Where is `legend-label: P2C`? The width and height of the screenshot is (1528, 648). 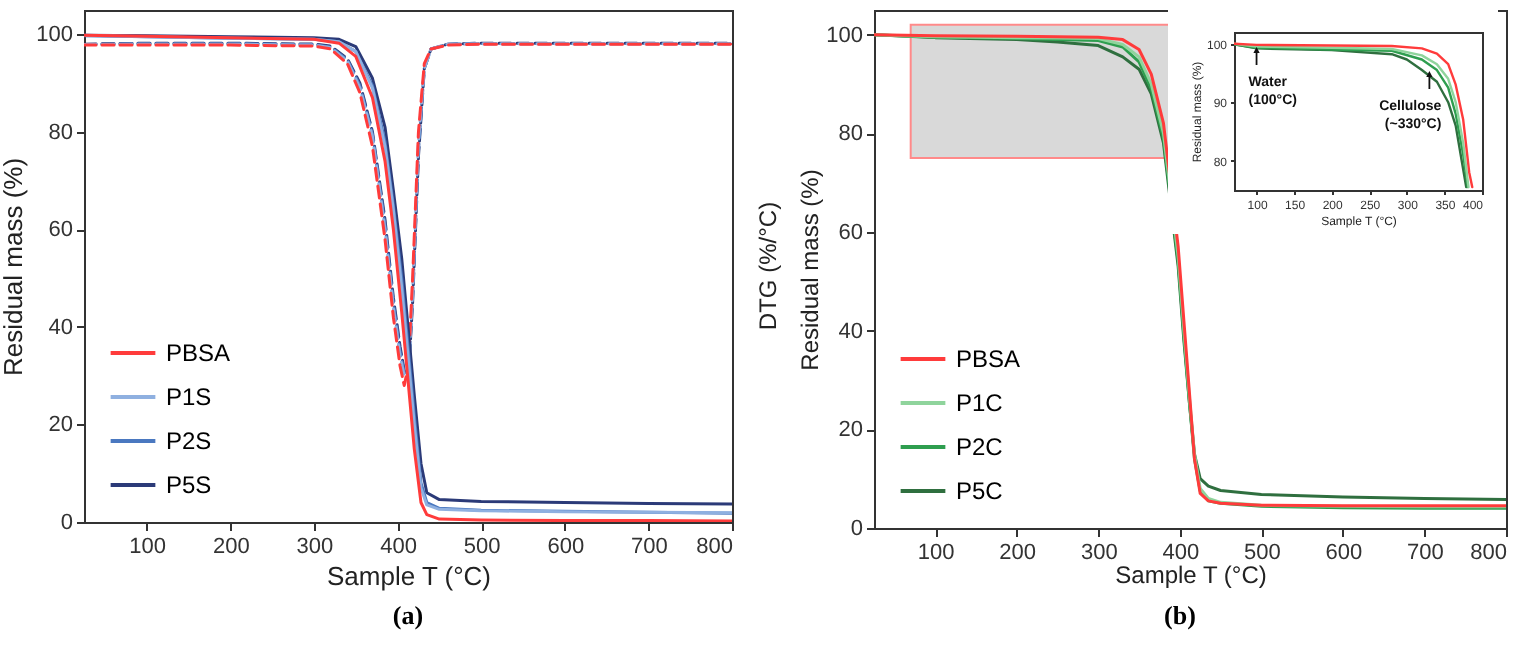
legend-label: P2C is located at coordinates (980, 447).